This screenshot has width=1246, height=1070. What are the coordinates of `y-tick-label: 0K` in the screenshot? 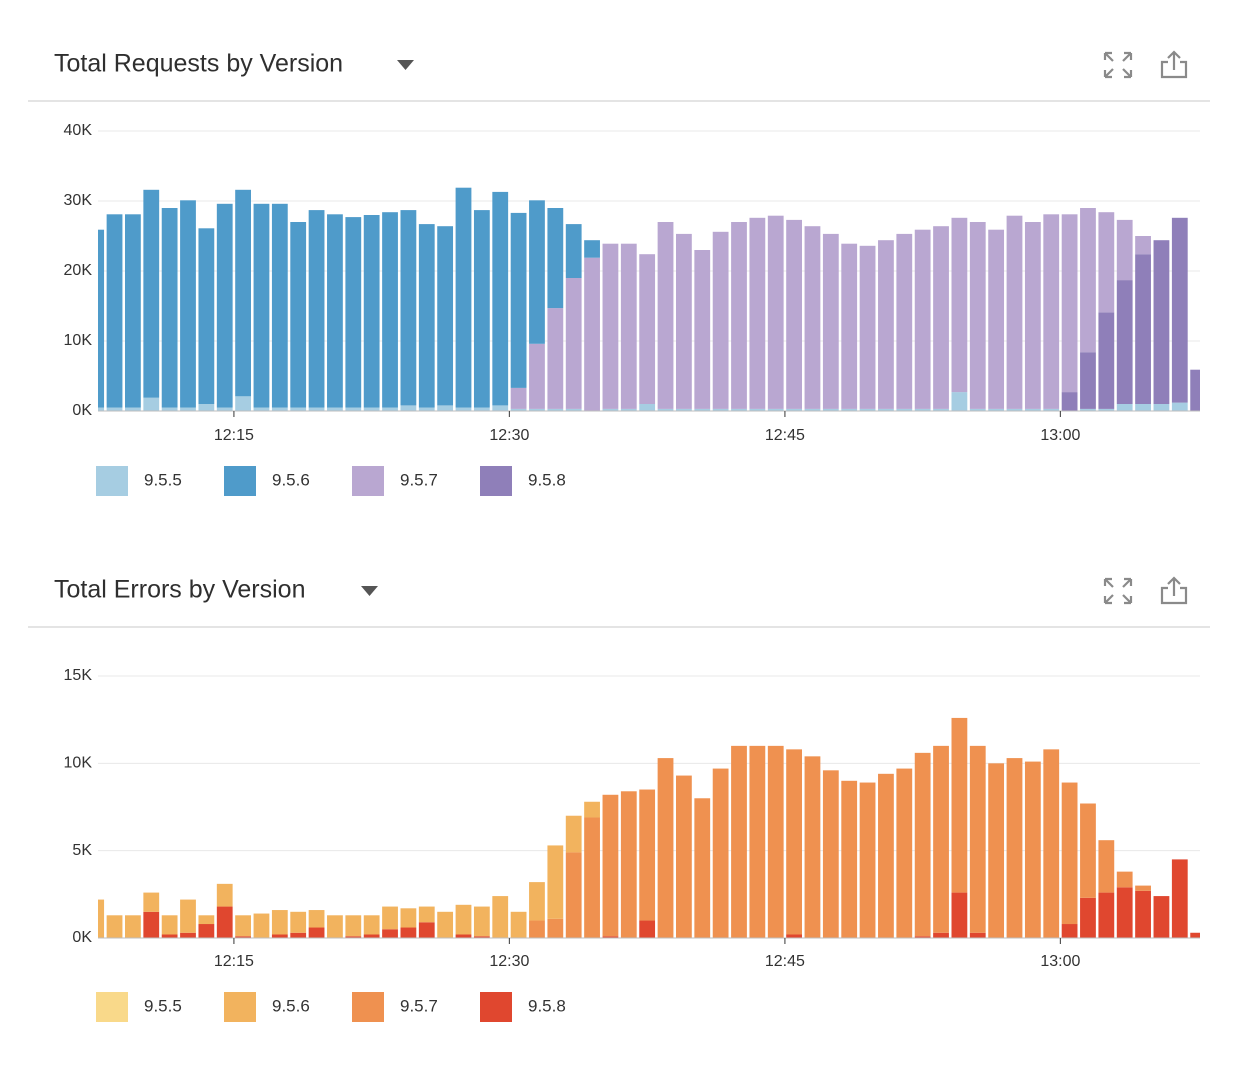 It's located at (82, 410).